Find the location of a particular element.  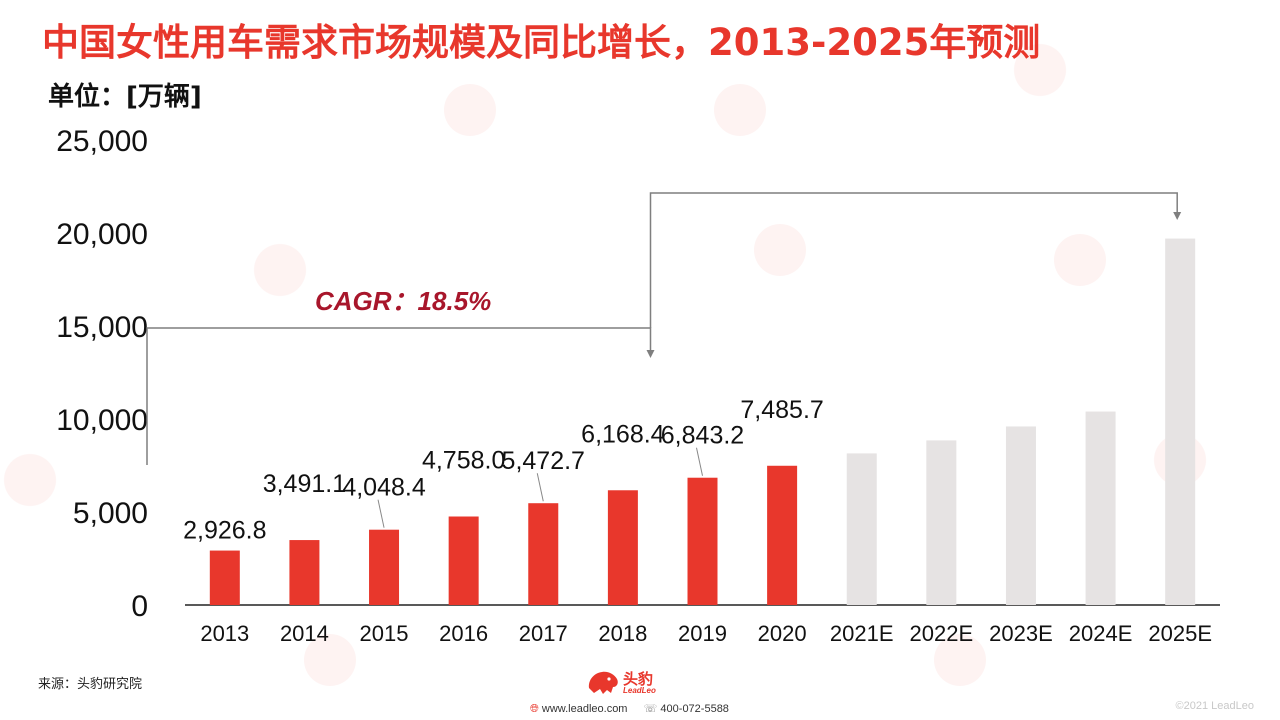

x-tick-label: 2023E is located at coordinates (1021, 633).